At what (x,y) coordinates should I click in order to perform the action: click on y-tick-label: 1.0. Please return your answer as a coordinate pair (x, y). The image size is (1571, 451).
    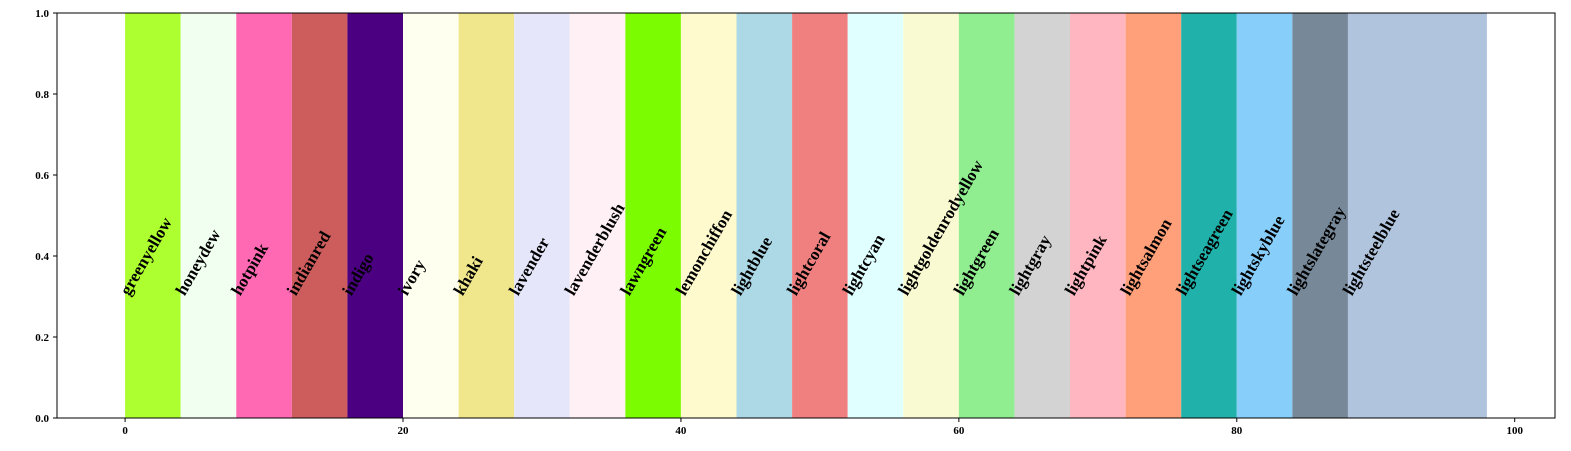
    Looking at the image, I should click on (42, 14).